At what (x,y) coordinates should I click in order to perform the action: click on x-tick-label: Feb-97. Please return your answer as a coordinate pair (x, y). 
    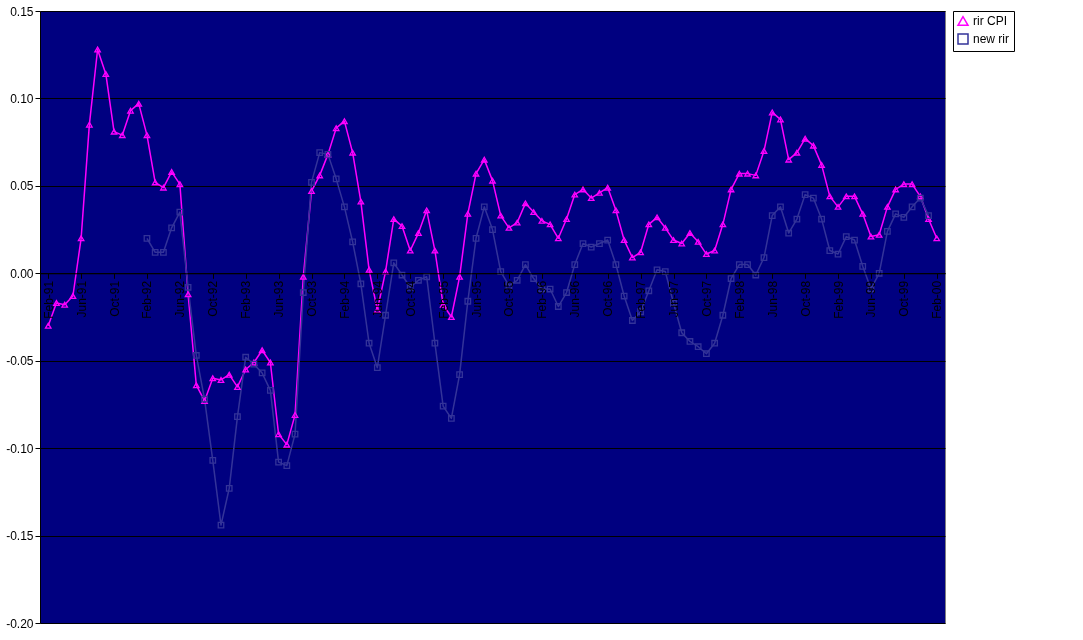
    Looking at the image, I should click on (641, 299).